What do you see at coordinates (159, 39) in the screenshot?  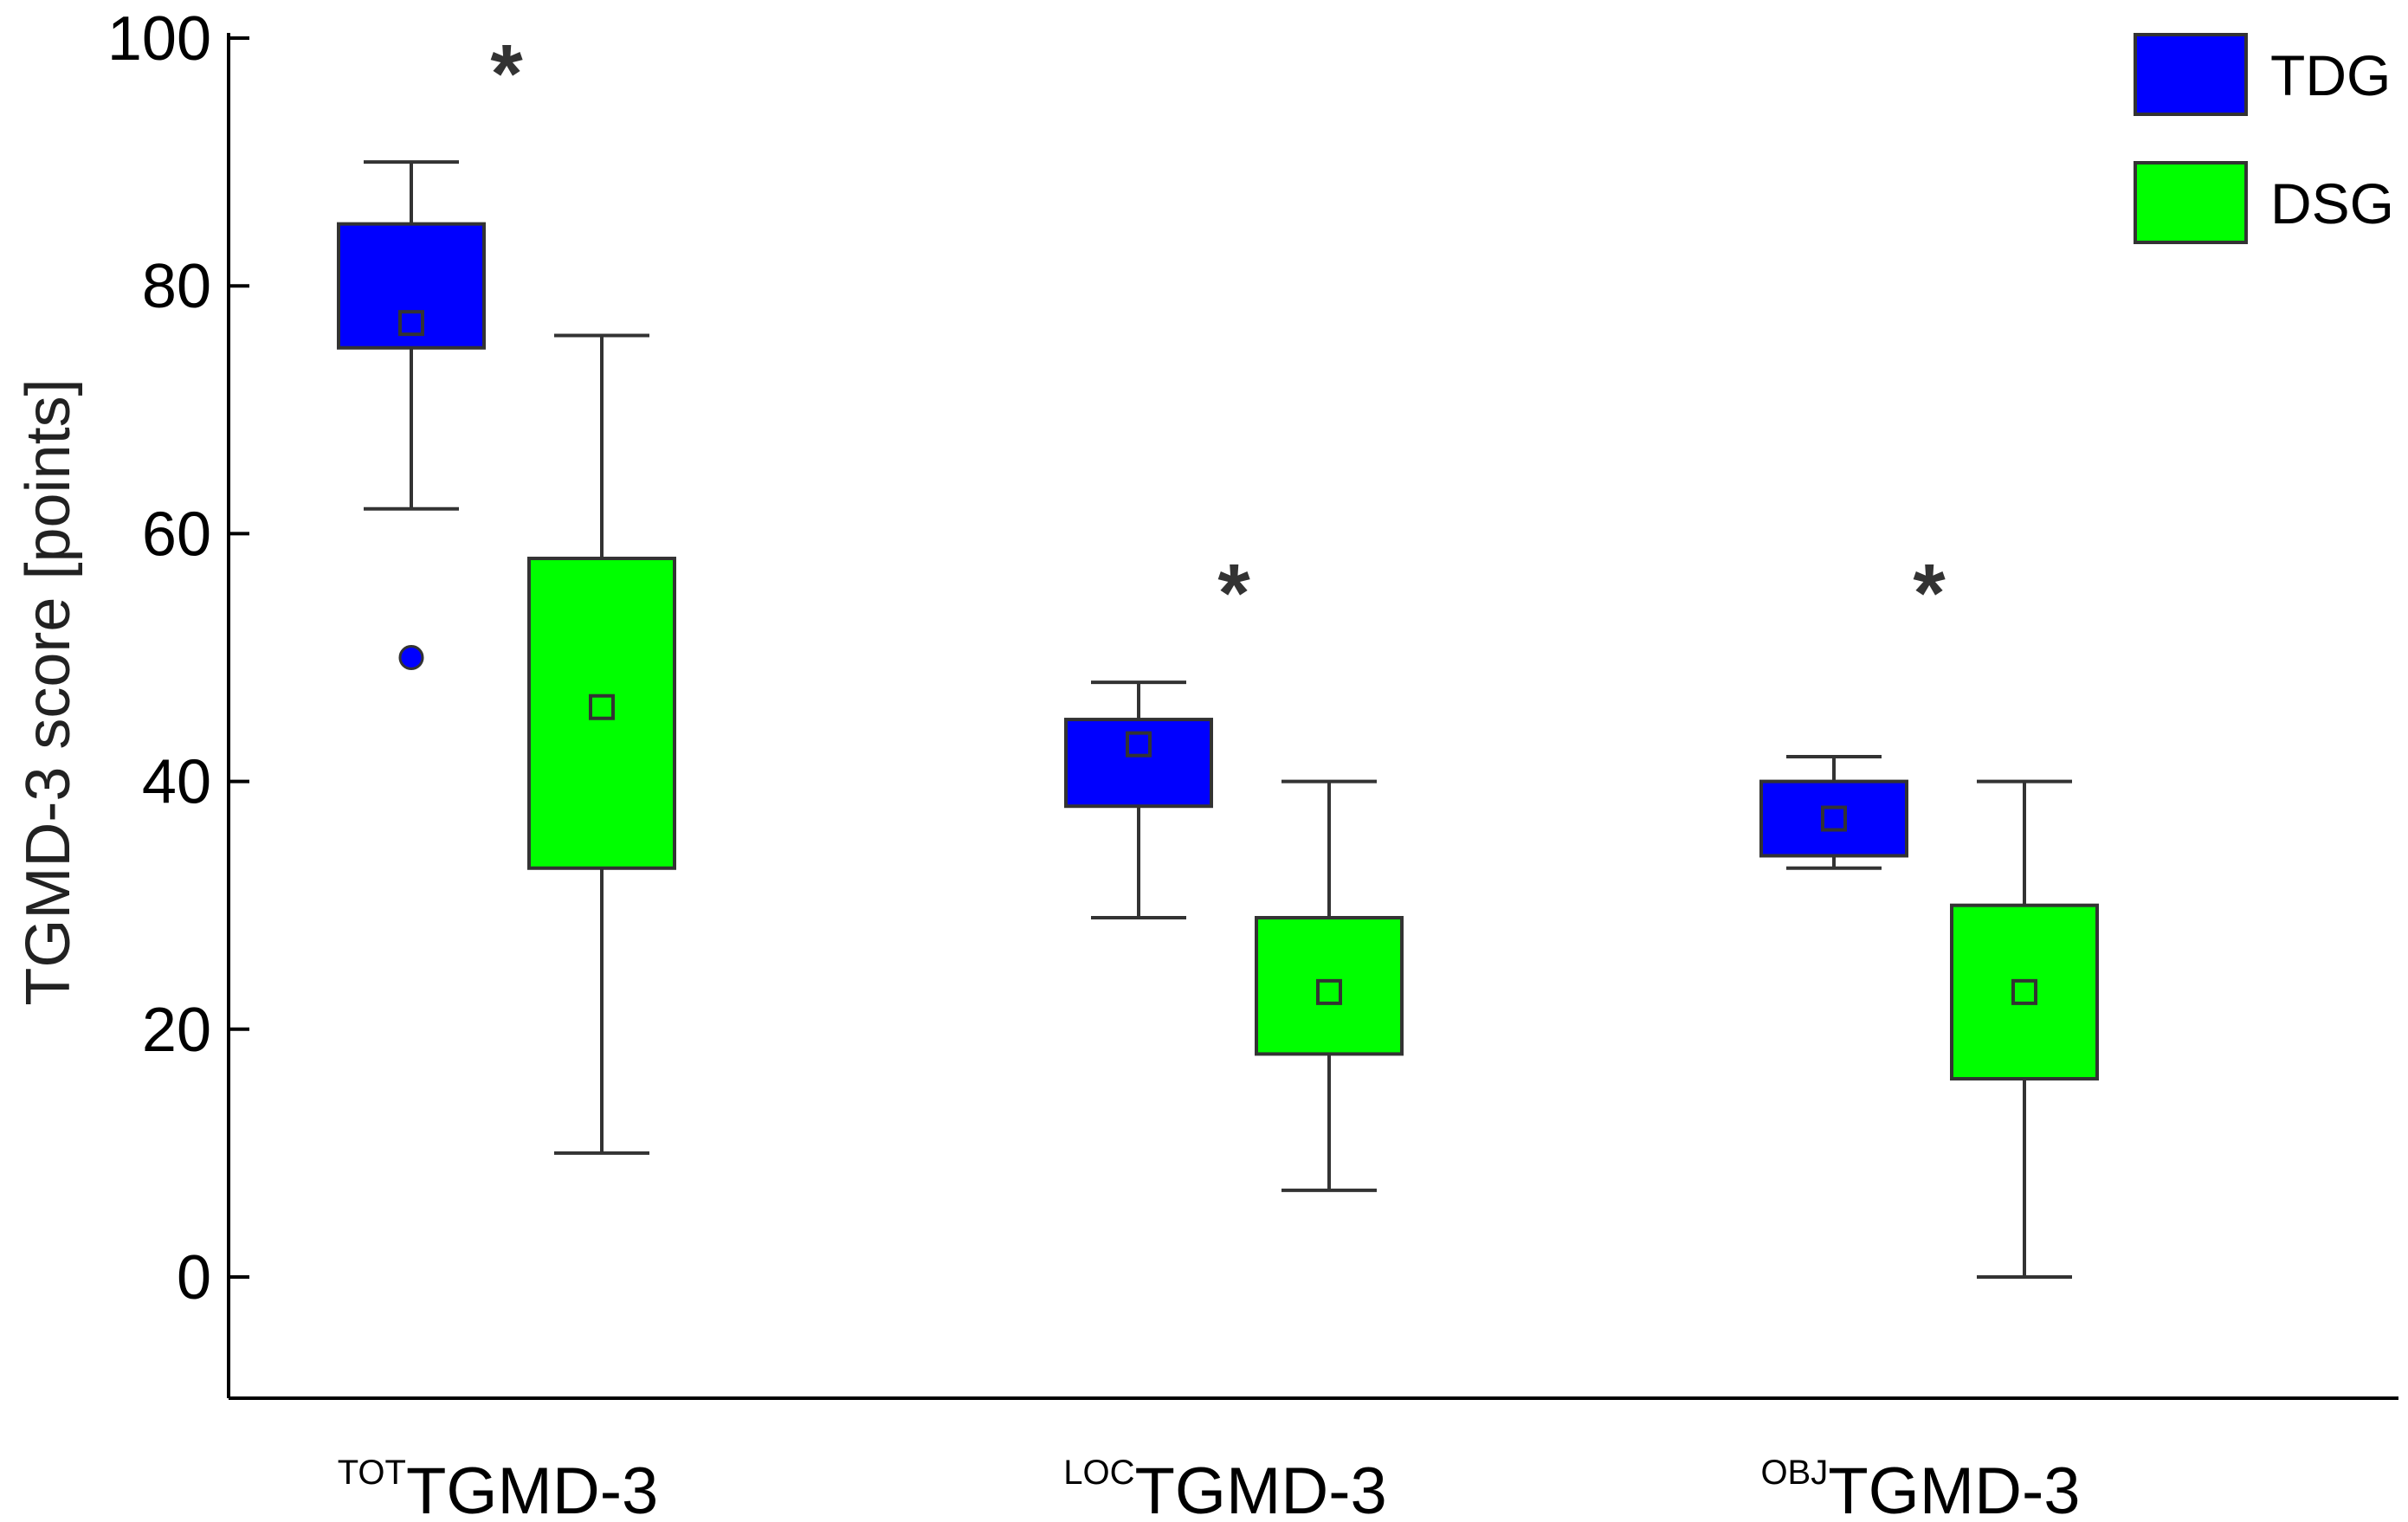 I see `y-tick-label: 100` at bounding box center [159, 39].